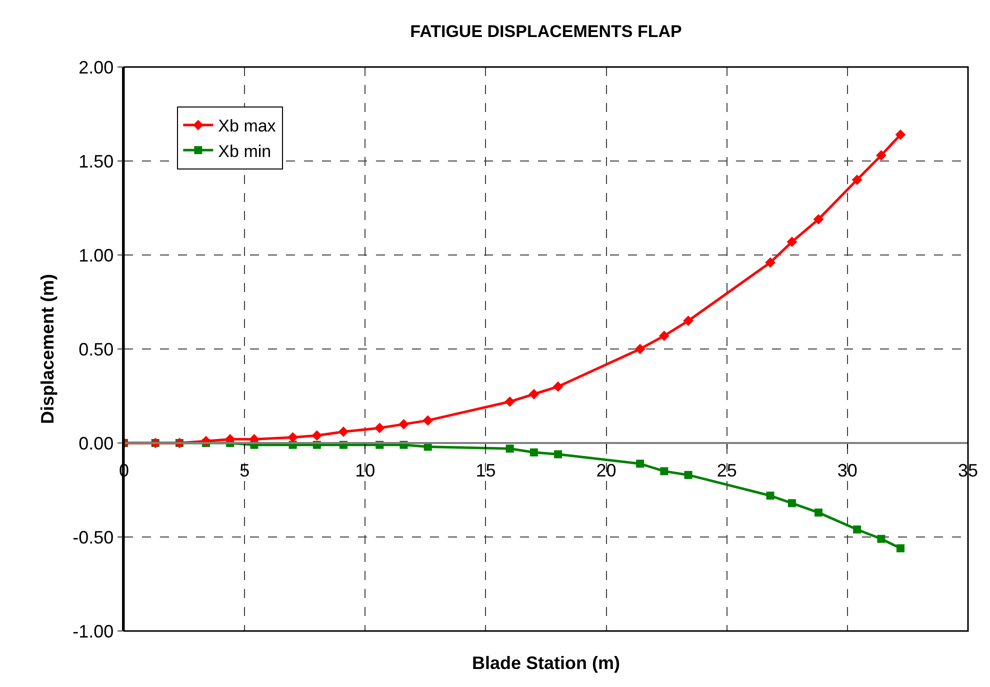 This screenshot has height=687, width=990. Describe the element at coordinates (606, 470) in the screenshot. I see `x-tick-label: 20` at that location.